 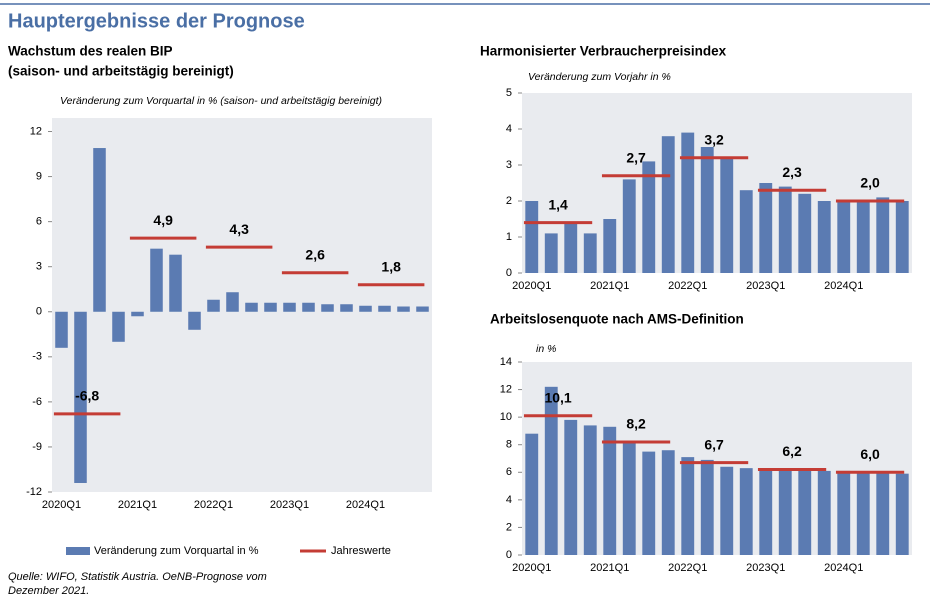 I want to click on annual-label: 10,1, so click(x=557, y=397).